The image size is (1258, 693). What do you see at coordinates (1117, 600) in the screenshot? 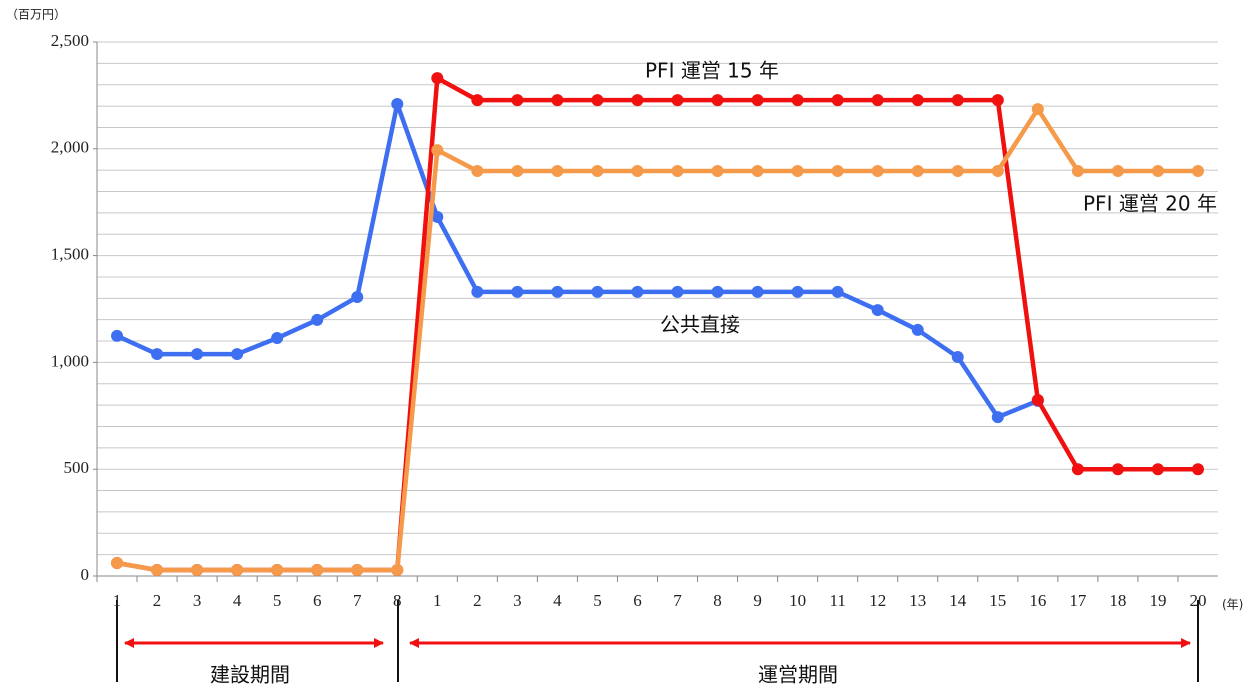
I see `x-tick-label: 18` at bounding box center [1117, 600].